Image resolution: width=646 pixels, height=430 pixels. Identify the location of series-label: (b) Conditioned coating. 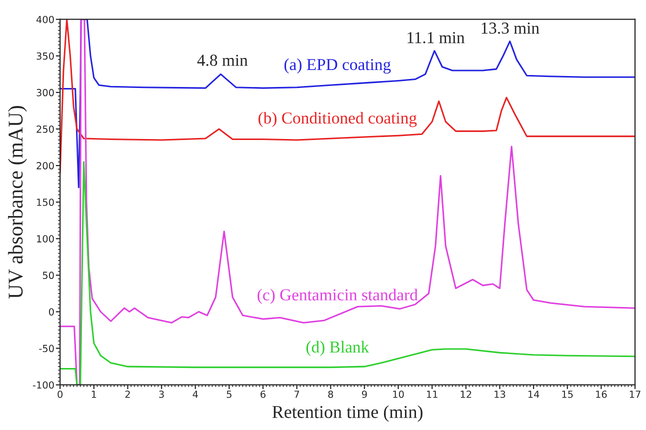
(337, 120).